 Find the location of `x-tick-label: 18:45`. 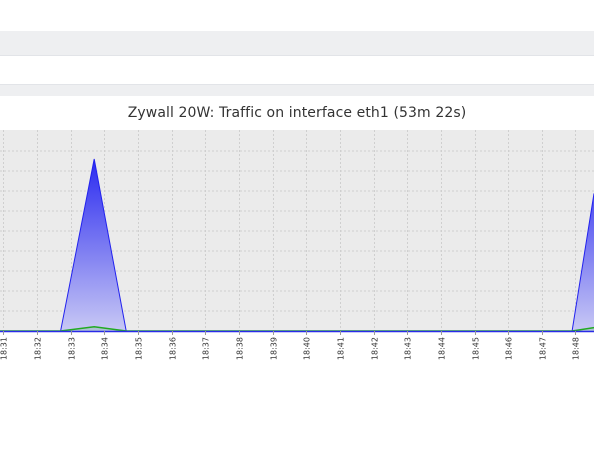

x-tick-label: 18:45 is located at coordinates (476, 348).